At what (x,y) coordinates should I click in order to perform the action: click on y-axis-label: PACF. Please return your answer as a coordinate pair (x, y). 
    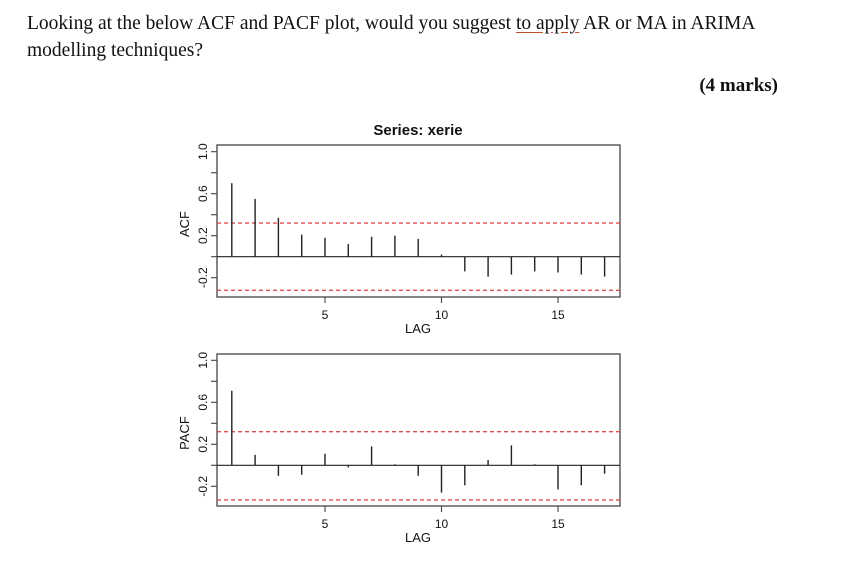
    Looking at the image, I should click on (184, 433).